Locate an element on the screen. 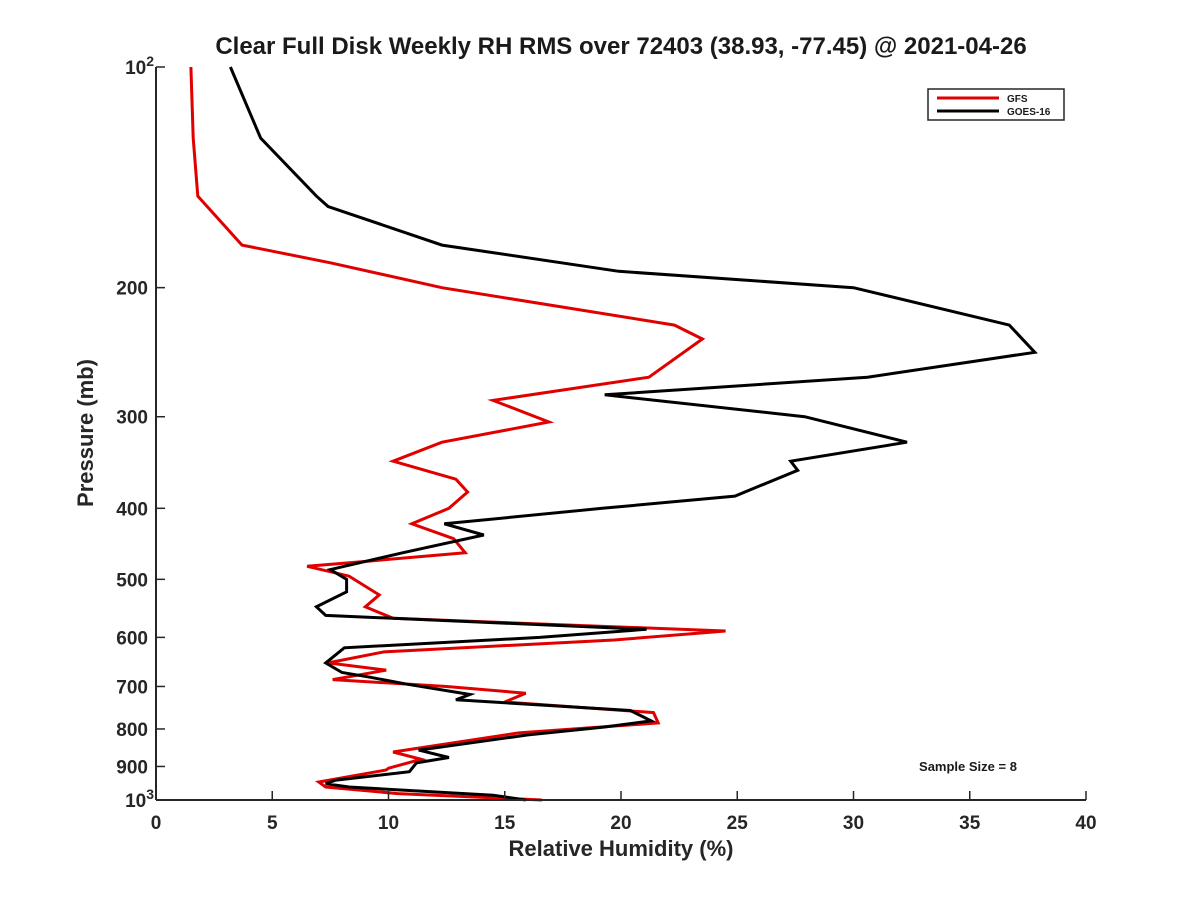  x-tick-label: 10 is located at coordinates (388, 823).